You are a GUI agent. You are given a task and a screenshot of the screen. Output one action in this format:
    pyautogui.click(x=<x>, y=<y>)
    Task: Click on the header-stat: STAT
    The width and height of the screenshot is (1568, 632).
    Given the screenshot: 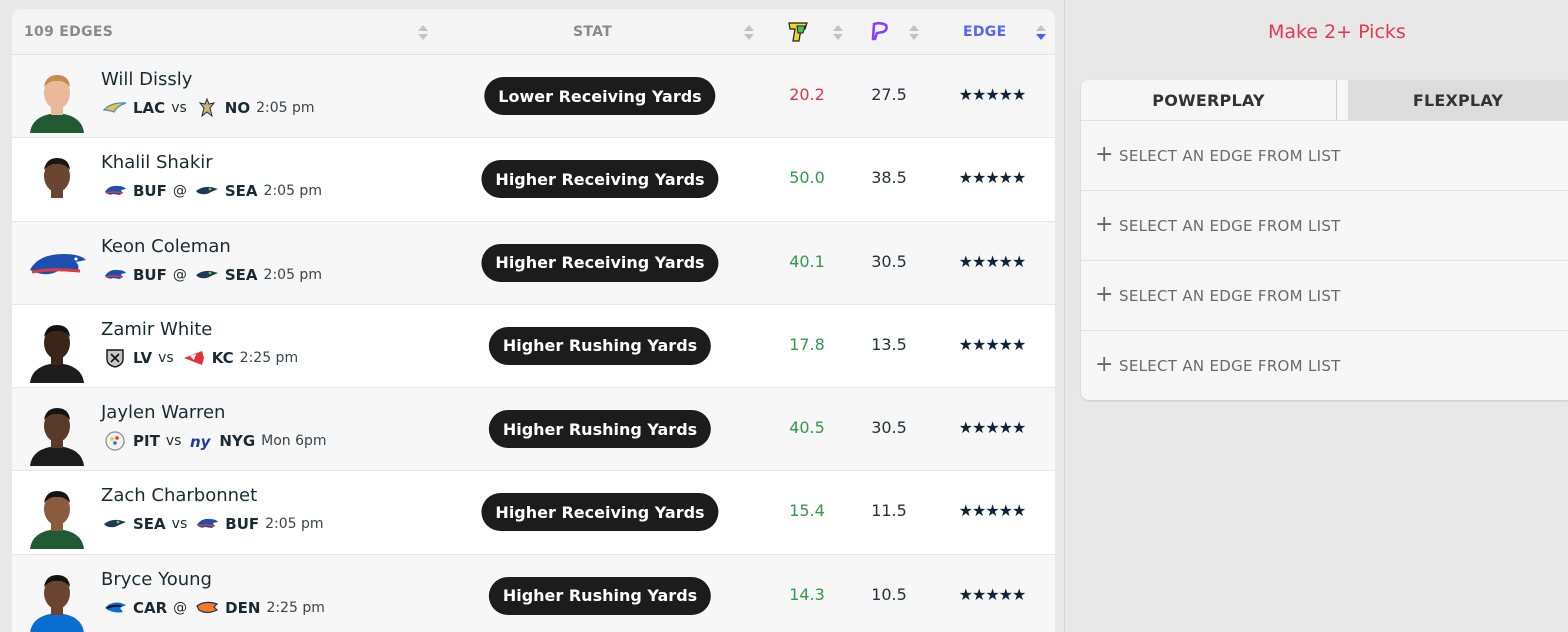 What is the action you would take?
    pyautogui.click(x=593, y=32)
    